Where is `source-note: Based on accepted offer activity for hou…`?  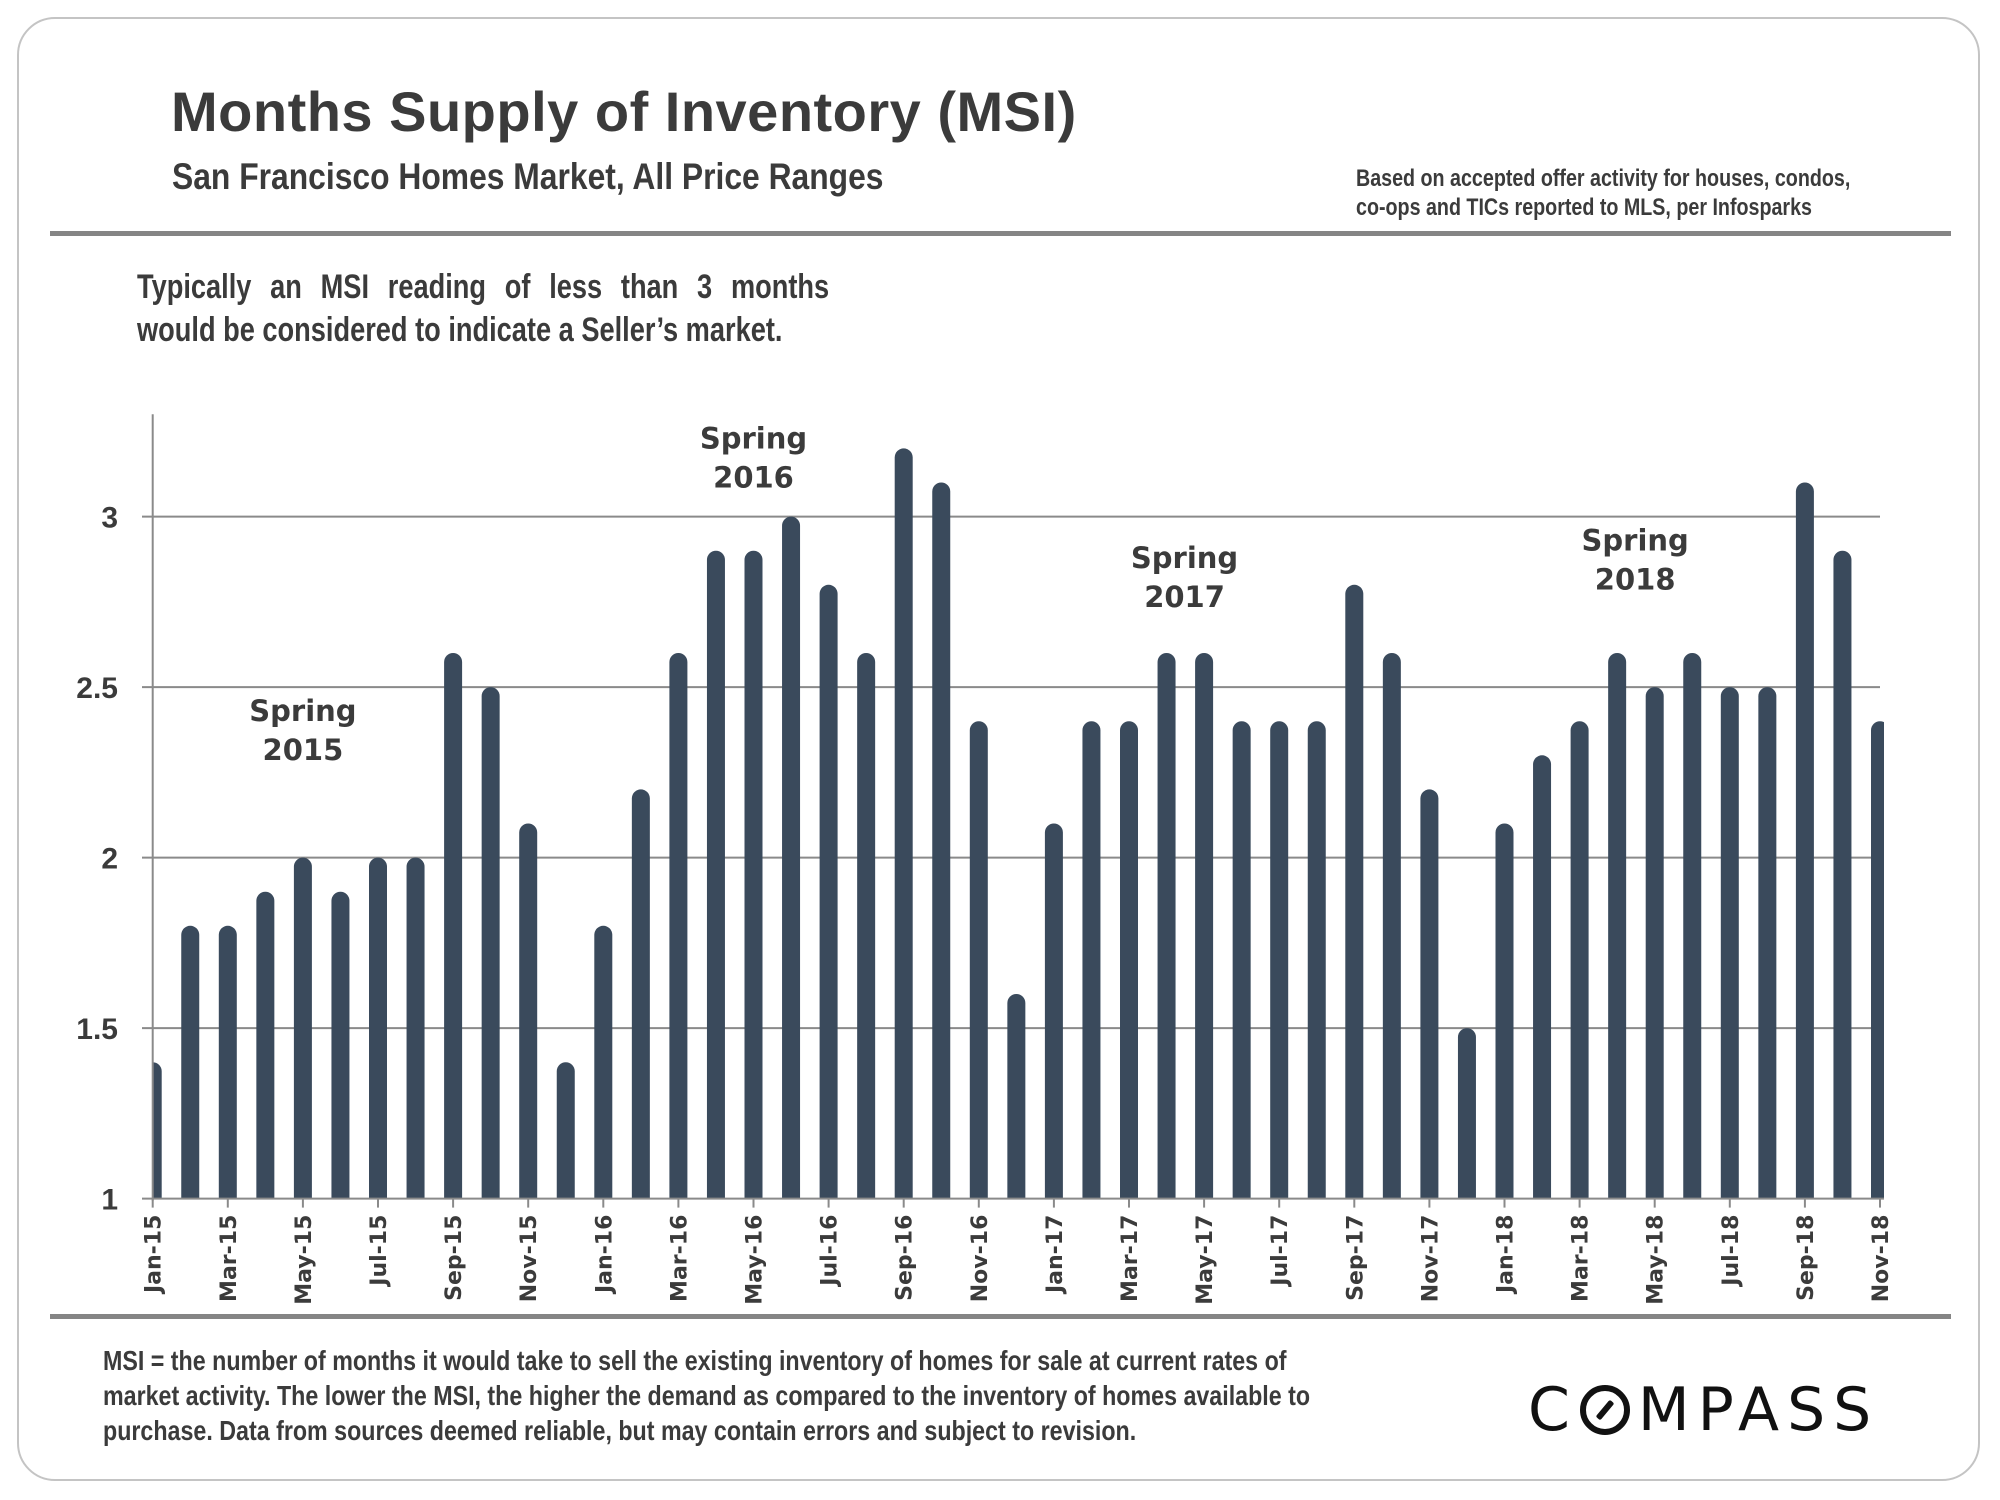 source-note: Based on accepted offer activity for hou… is located at coordinates (1603, 193).